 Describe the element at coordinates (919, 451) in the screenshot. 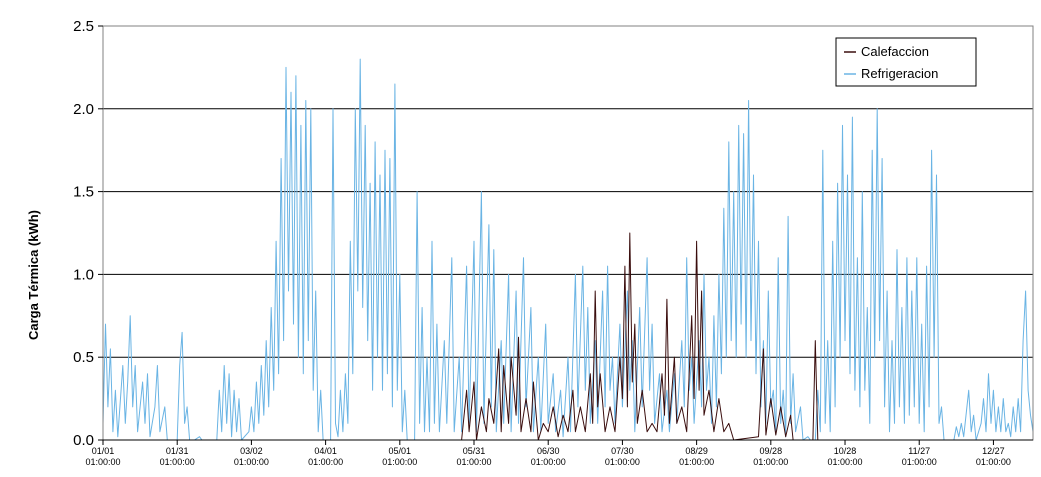

I see `x-tick-date: 11/27` at that location.